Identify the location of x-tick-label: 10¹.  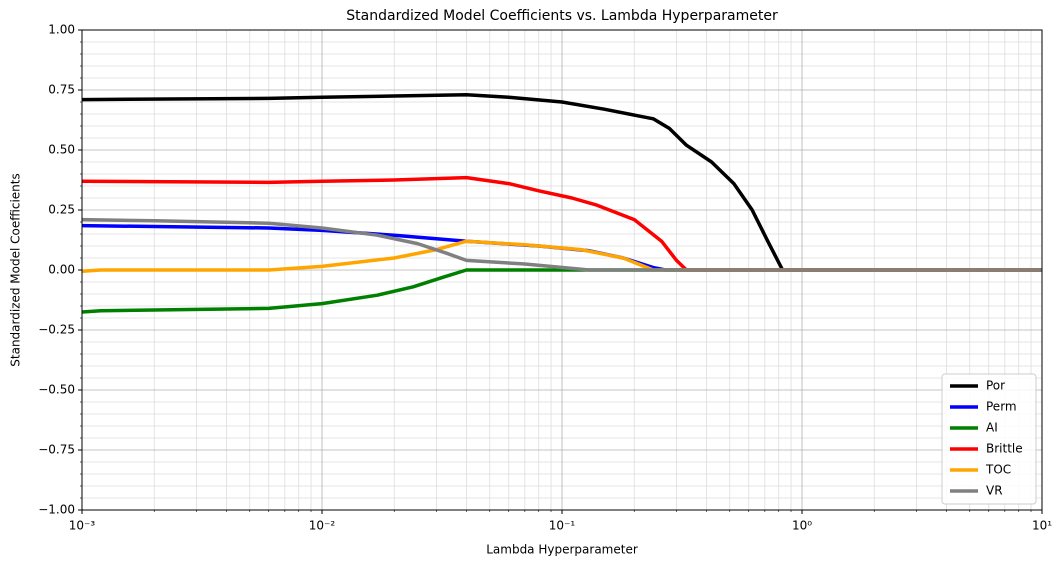
(1042, 526).